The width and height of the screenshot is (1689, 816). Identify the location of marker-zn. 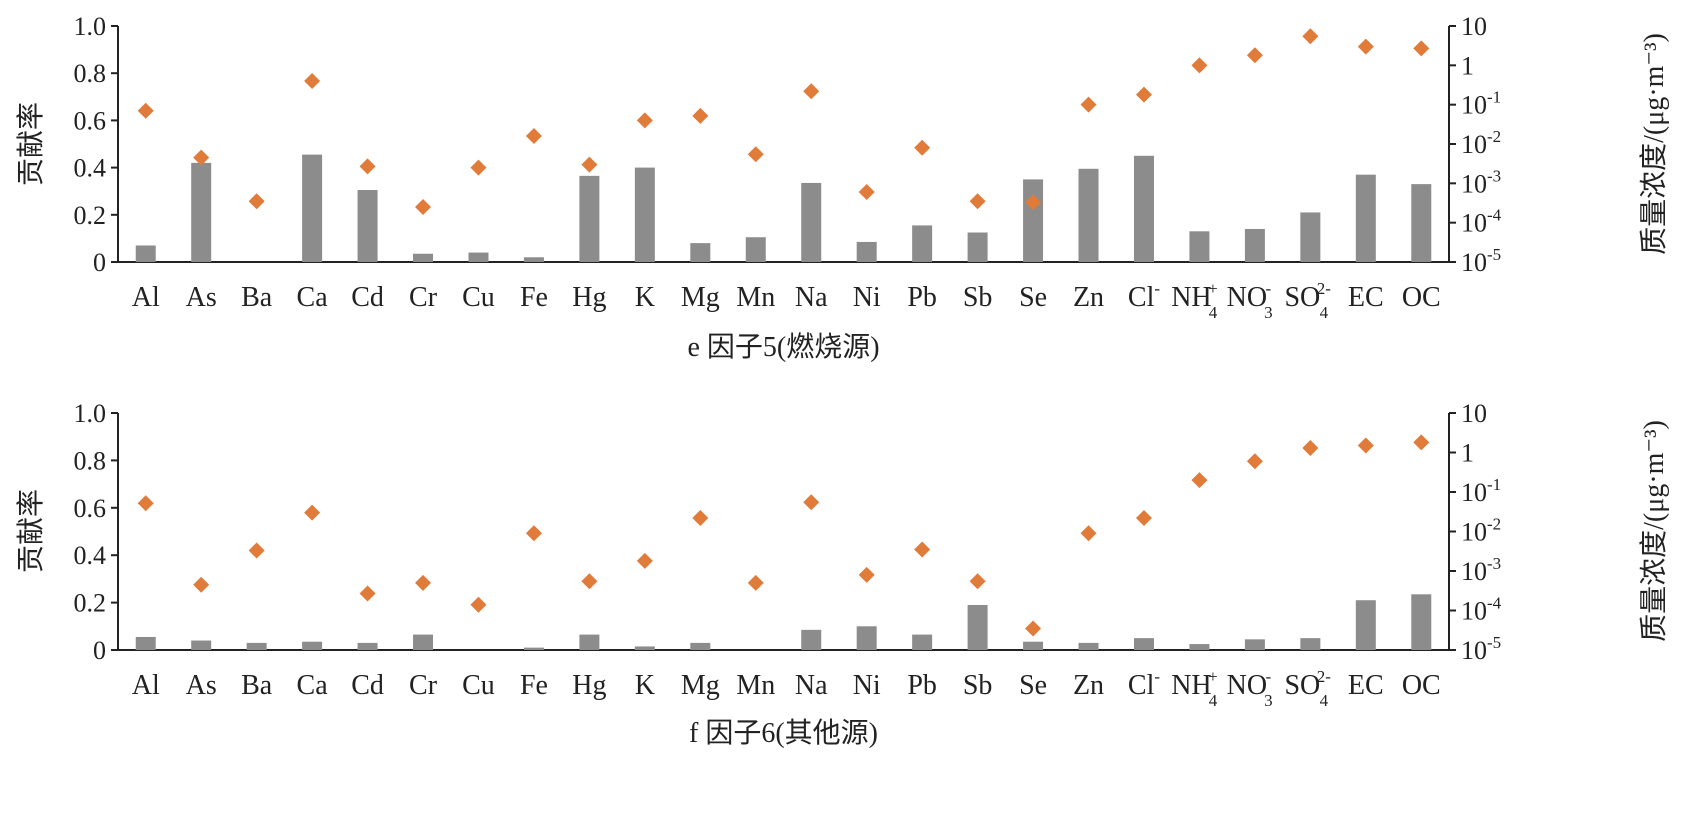
(1088, 533).